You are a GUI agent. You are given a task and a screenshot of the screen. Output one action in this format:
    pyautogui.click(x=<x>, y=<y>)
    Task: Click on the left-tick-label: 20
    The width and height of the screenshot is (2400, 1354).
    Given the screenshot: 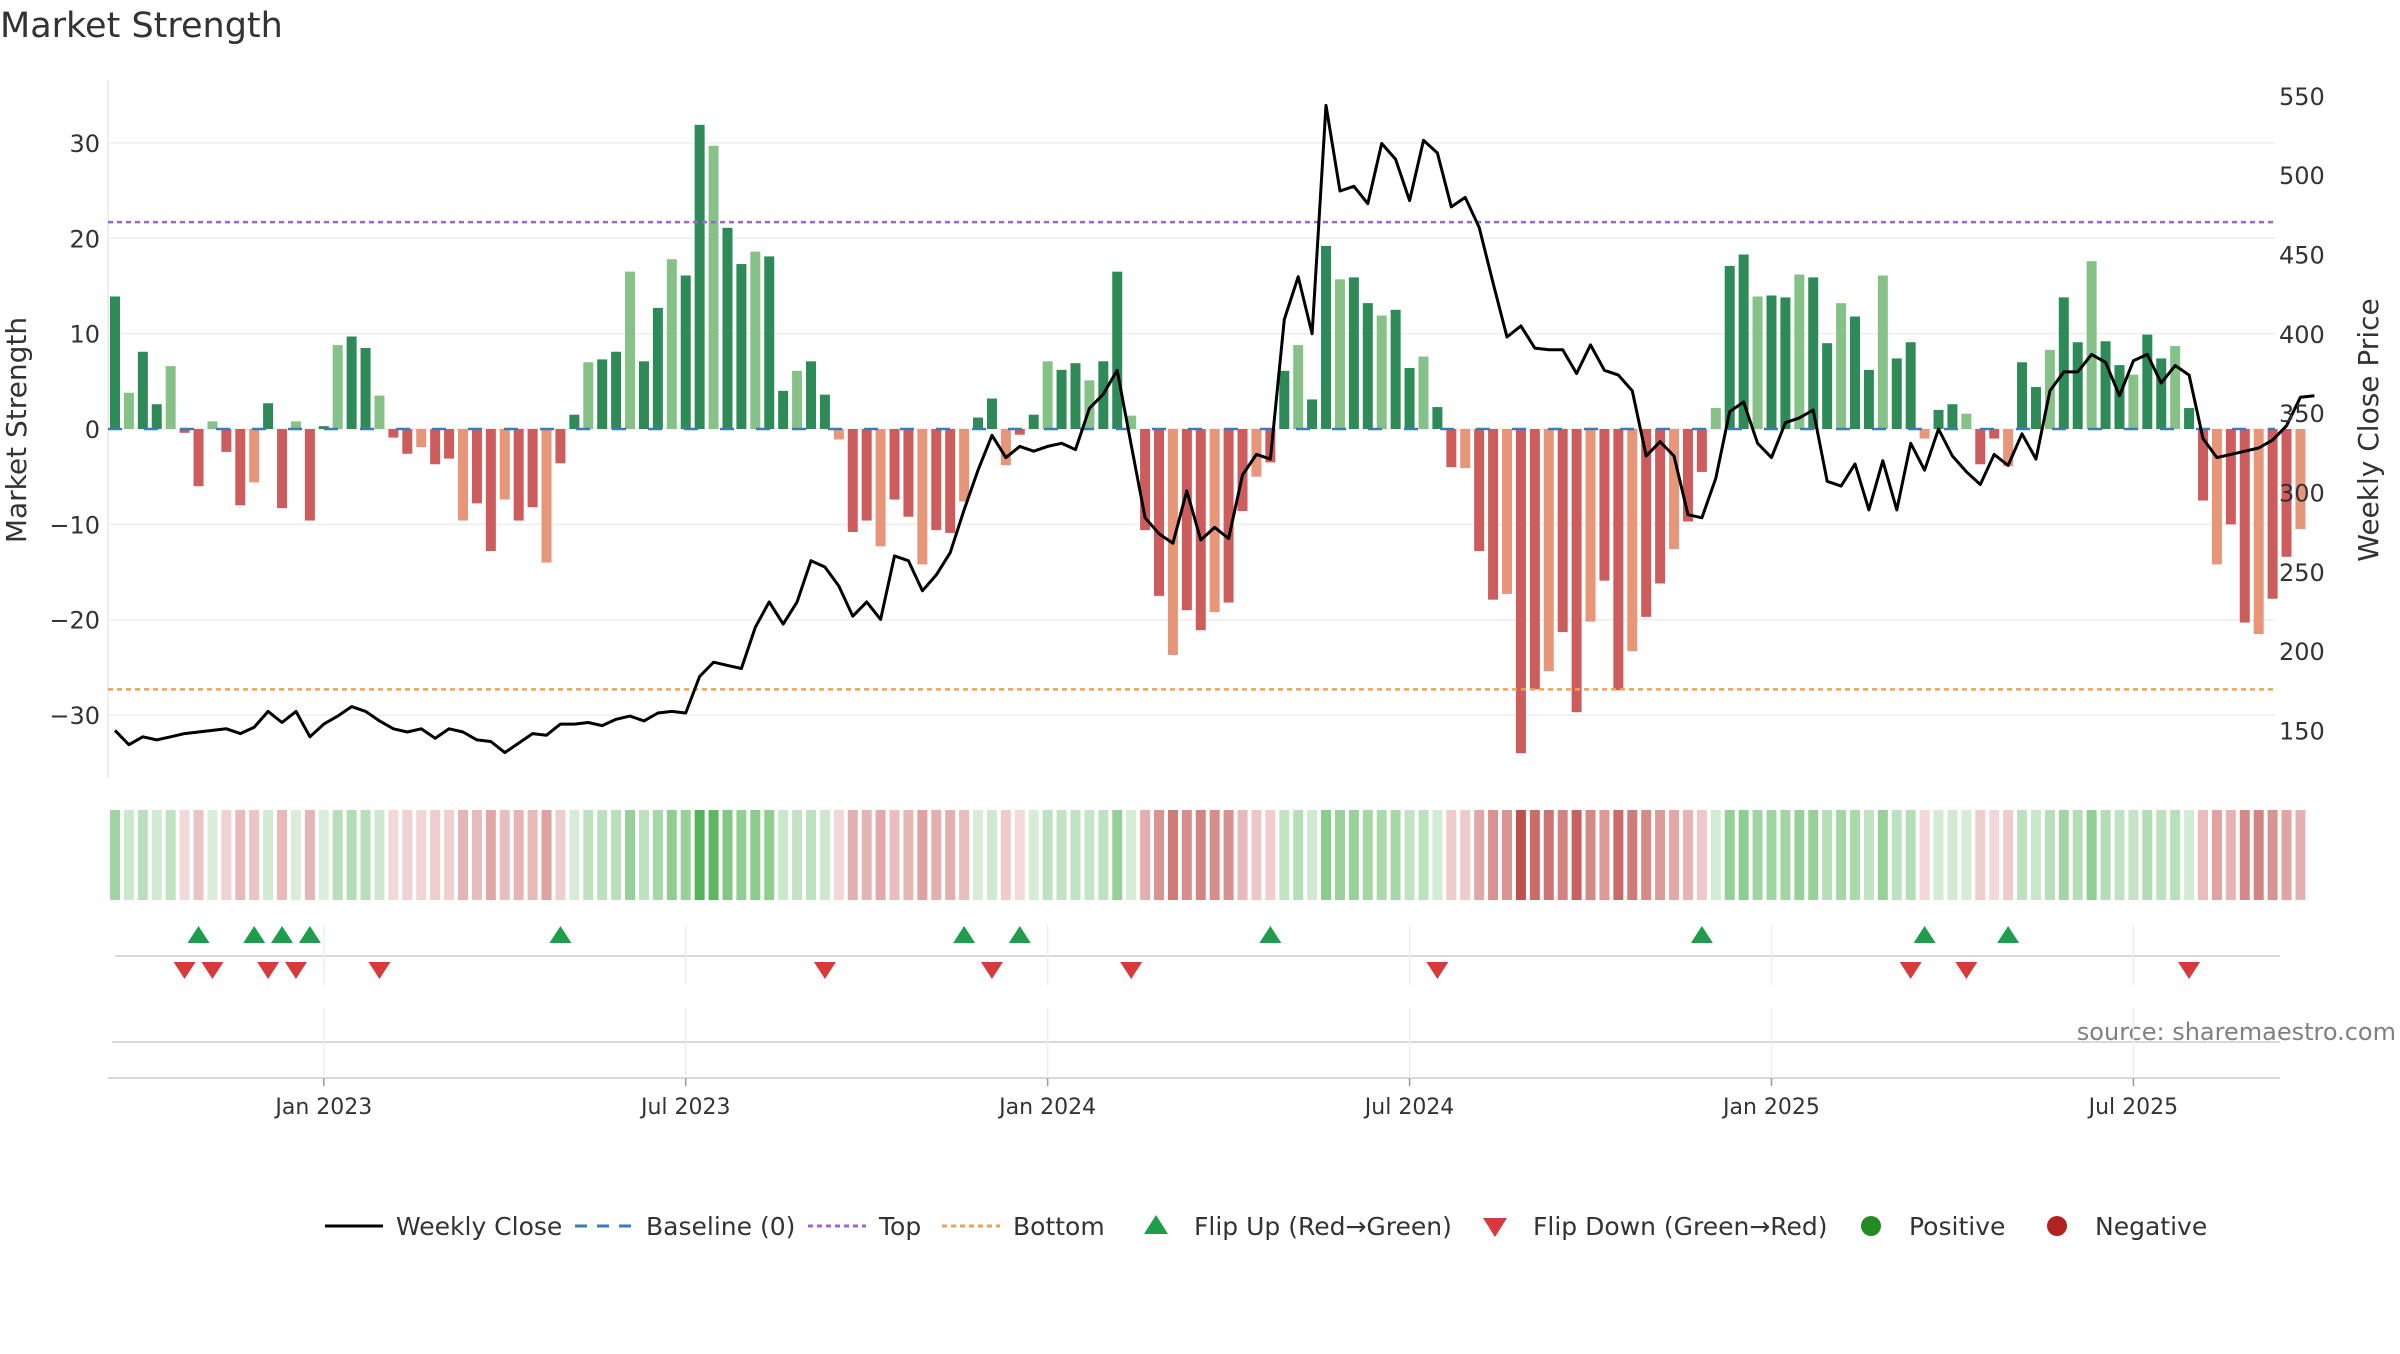 What is the action you would take?
    pyautogui.click(x=84, y=239)
    